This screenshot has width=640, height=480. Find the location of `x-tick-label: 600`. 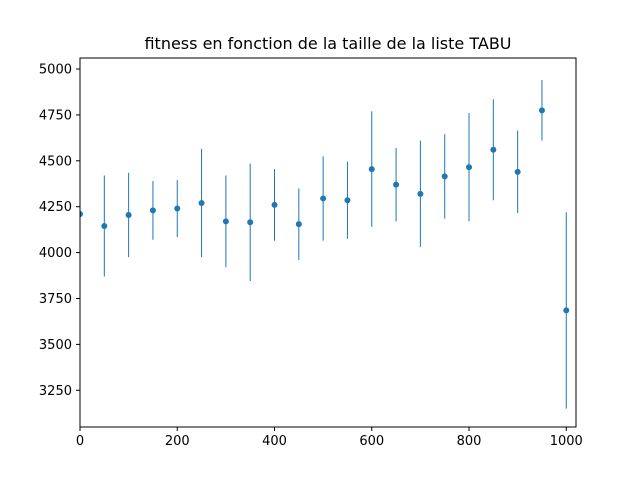

x-tick-label: 600 is located at coordinates (371, 441).